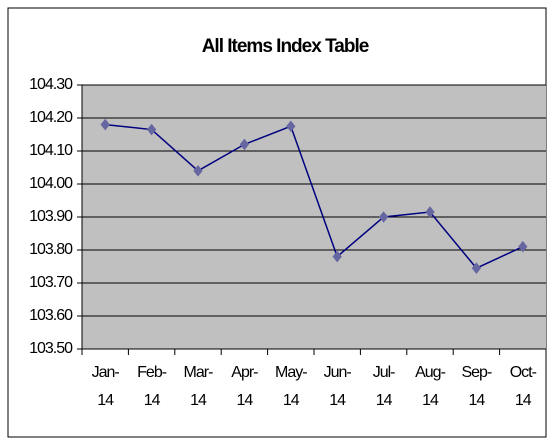  Describe the element at coordinates (51, 183) in the screenshot. I see `y-tick-label: 104.00` at that location.